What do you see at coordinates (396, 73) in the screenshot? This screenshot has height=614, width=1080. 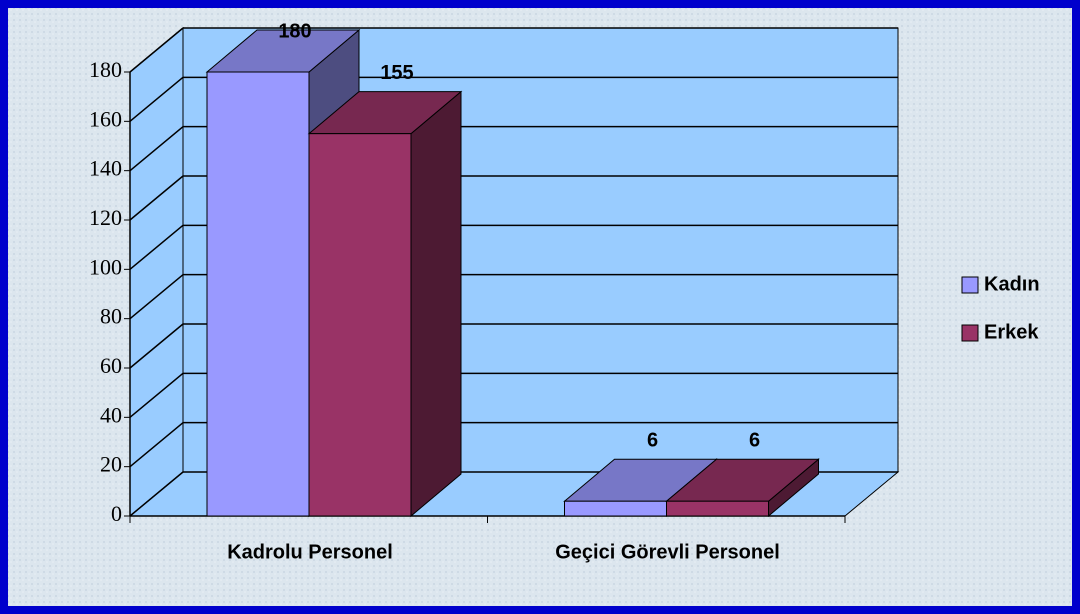 I see `data-label: 155` at bounding box center [396, 73].